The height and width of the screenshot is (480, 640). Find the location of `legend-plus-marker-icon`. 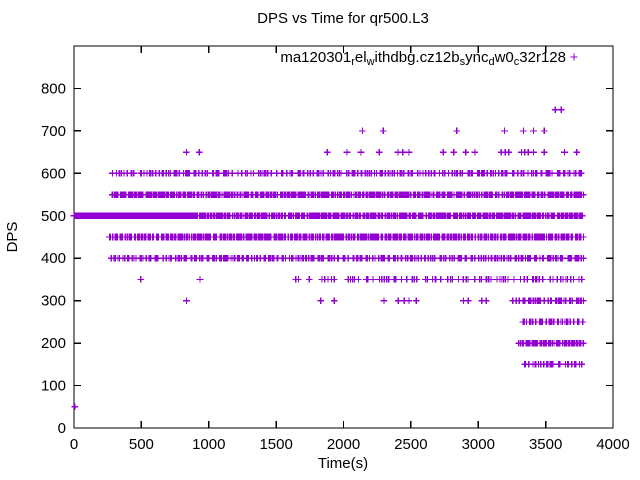

legend-plus-marker-icon is located at coordinates (574, 57).